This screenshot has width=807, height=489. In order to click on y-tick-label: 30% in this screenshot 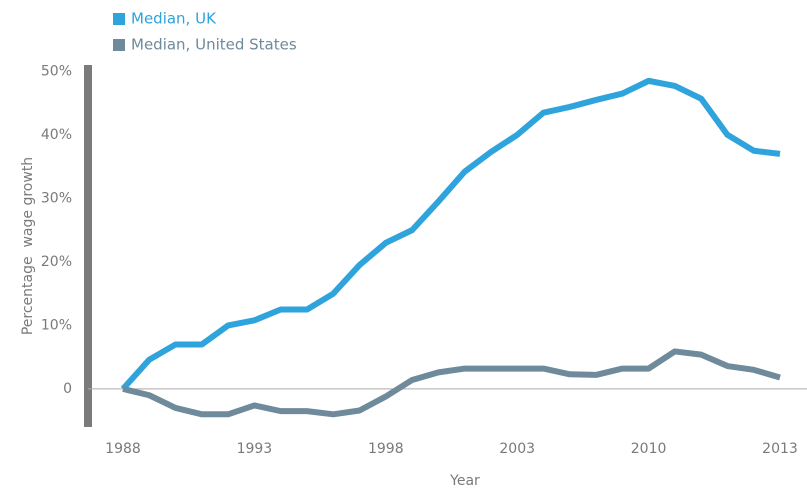, I will do `click(56, 198)`.